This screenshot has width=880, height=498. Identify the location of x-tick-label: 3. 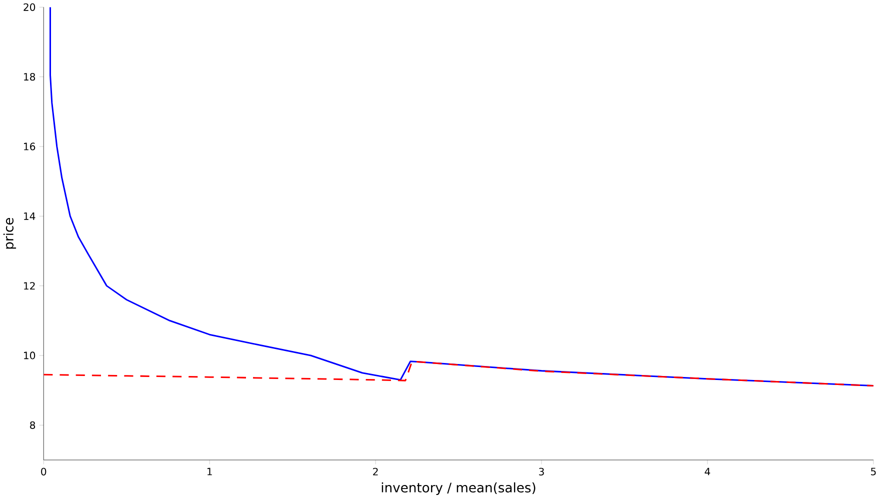
(541, 472).